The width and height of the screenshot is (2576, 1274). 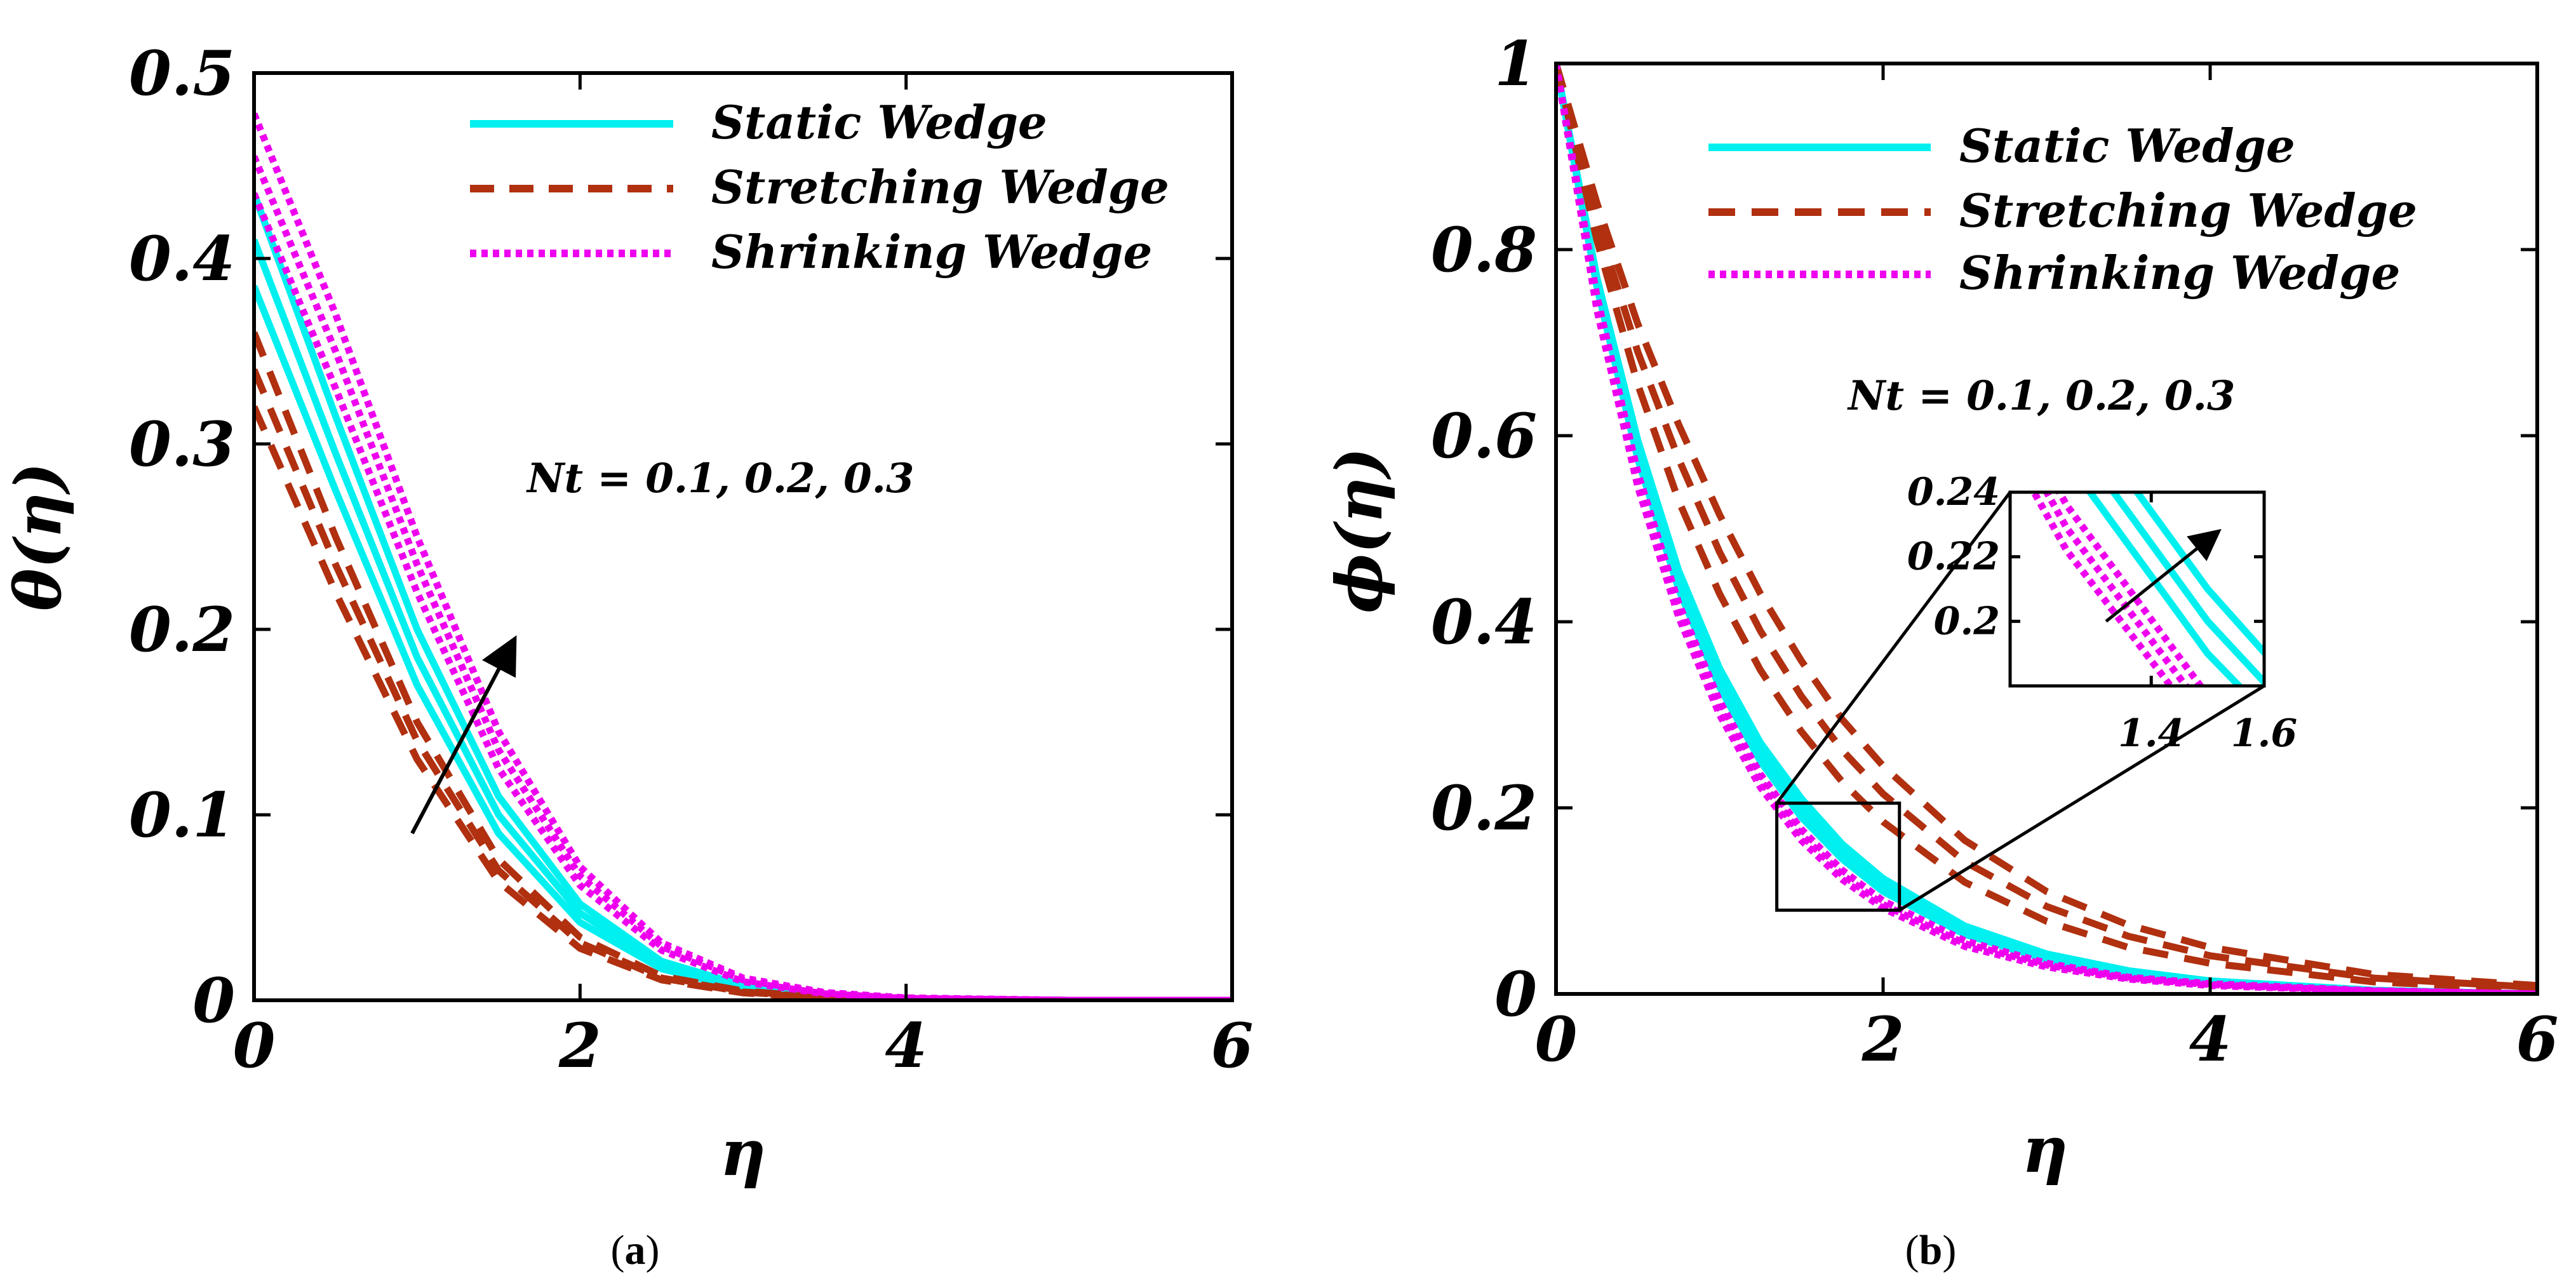 What do you see at coordinates (2041, 396) in the screenshot?
I see `panel-b-nt-annotation: Nt = 0.1, 0.2, 0.3` at bounding box center [2041, 396].